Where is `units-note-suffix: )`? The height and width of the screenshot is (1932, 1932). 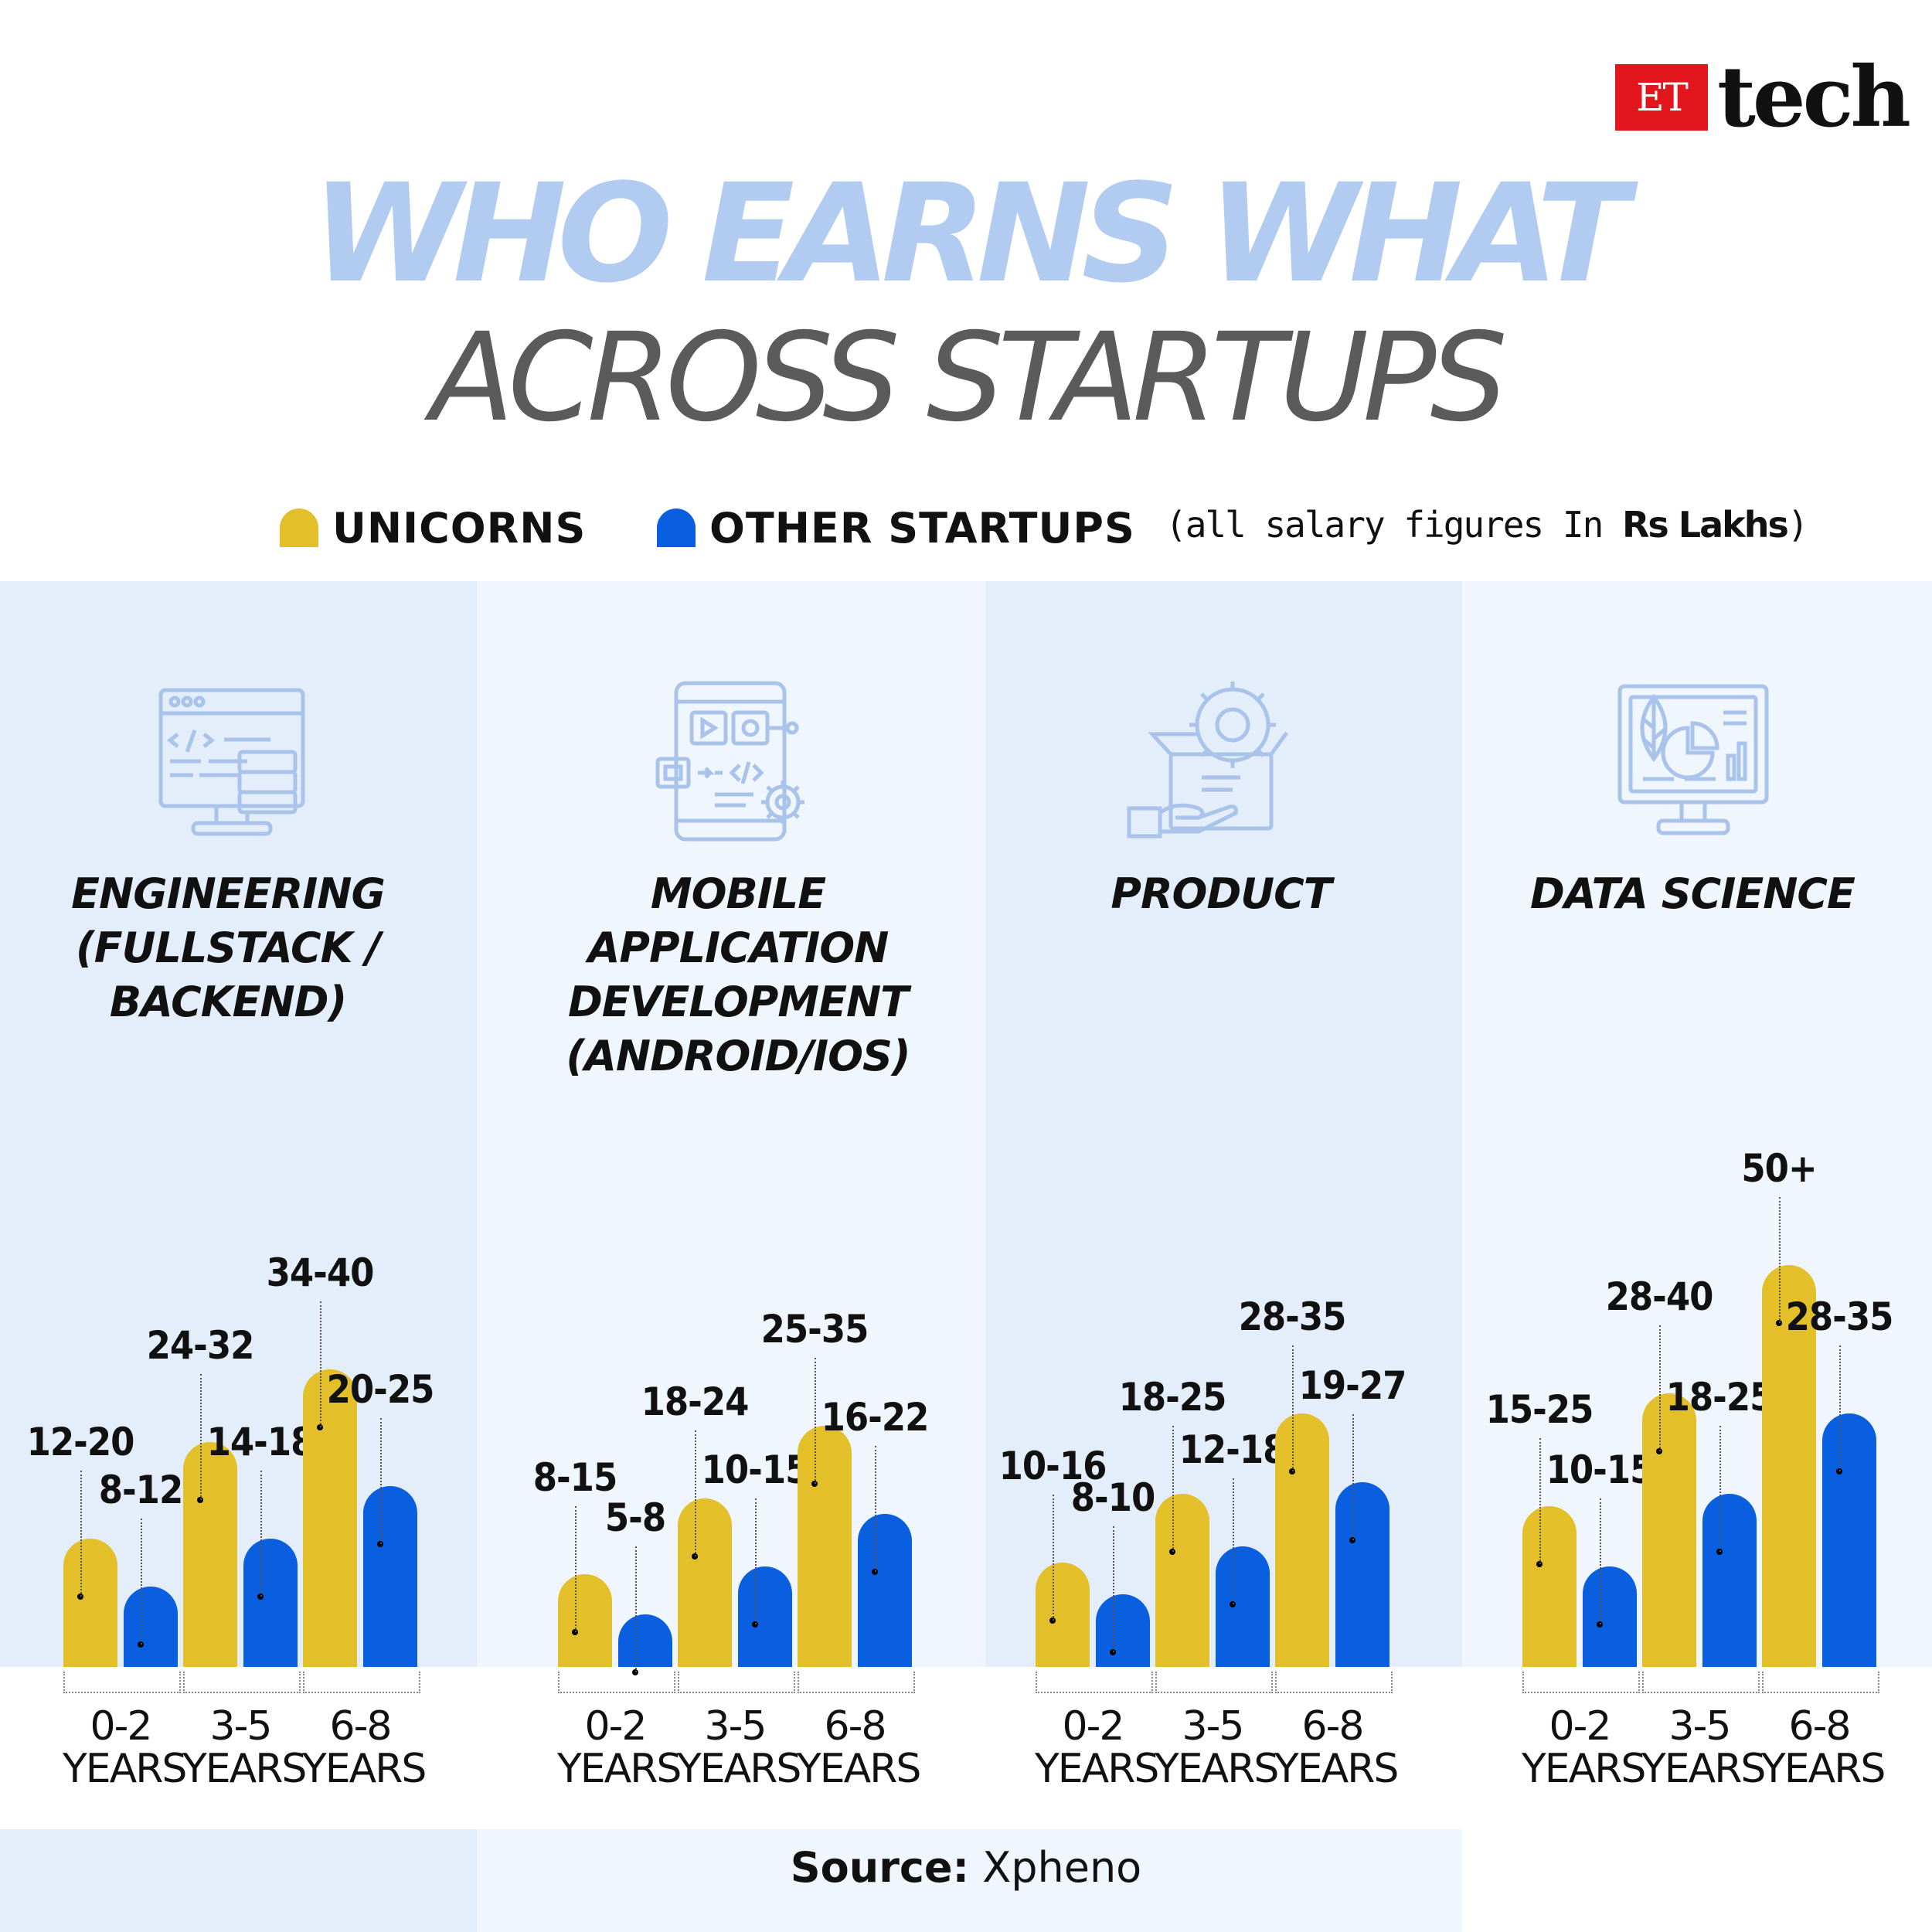 units-note-suffix: ) is located at coordinates (1798, 525).